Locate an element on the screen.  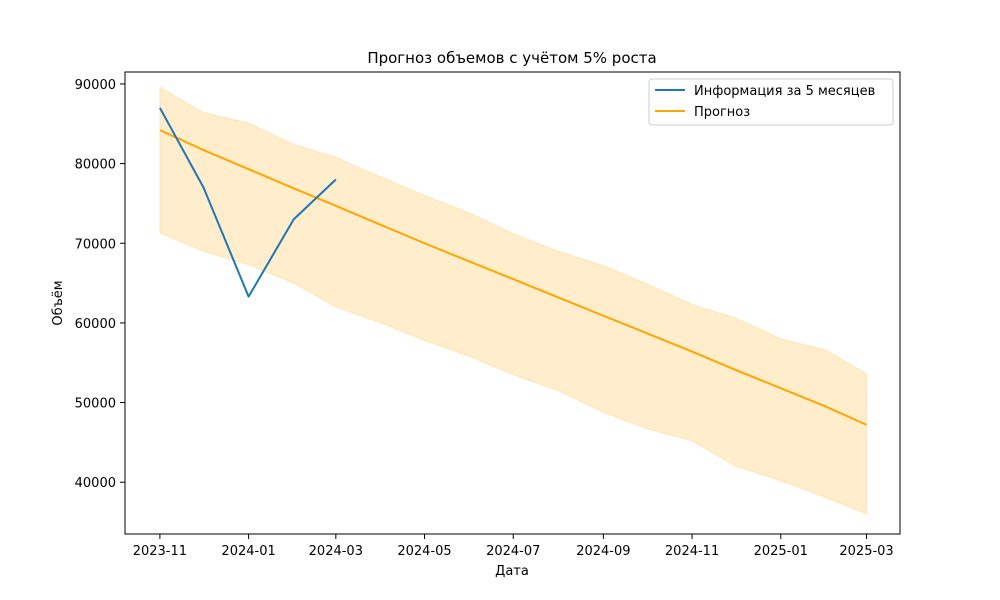
y-tick-label: 70000 is located at coordinates (95, 244).